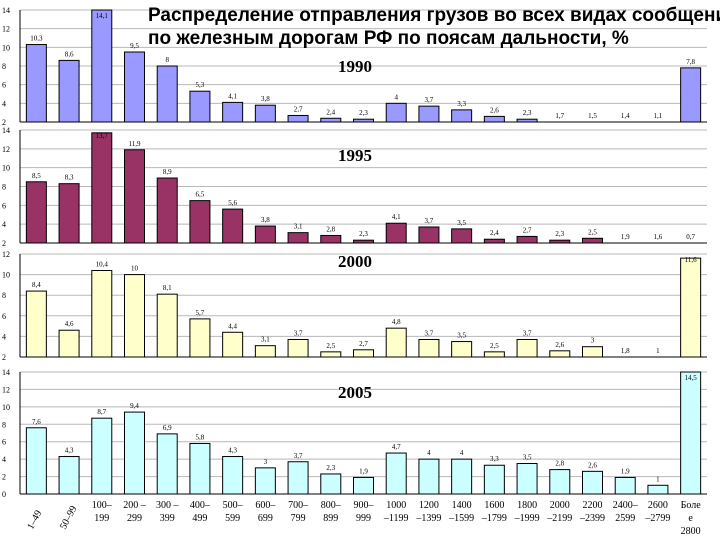  Describe the element at coordinates (167, 172) in the screenshot. I see `data-label: 8,9` at that location.